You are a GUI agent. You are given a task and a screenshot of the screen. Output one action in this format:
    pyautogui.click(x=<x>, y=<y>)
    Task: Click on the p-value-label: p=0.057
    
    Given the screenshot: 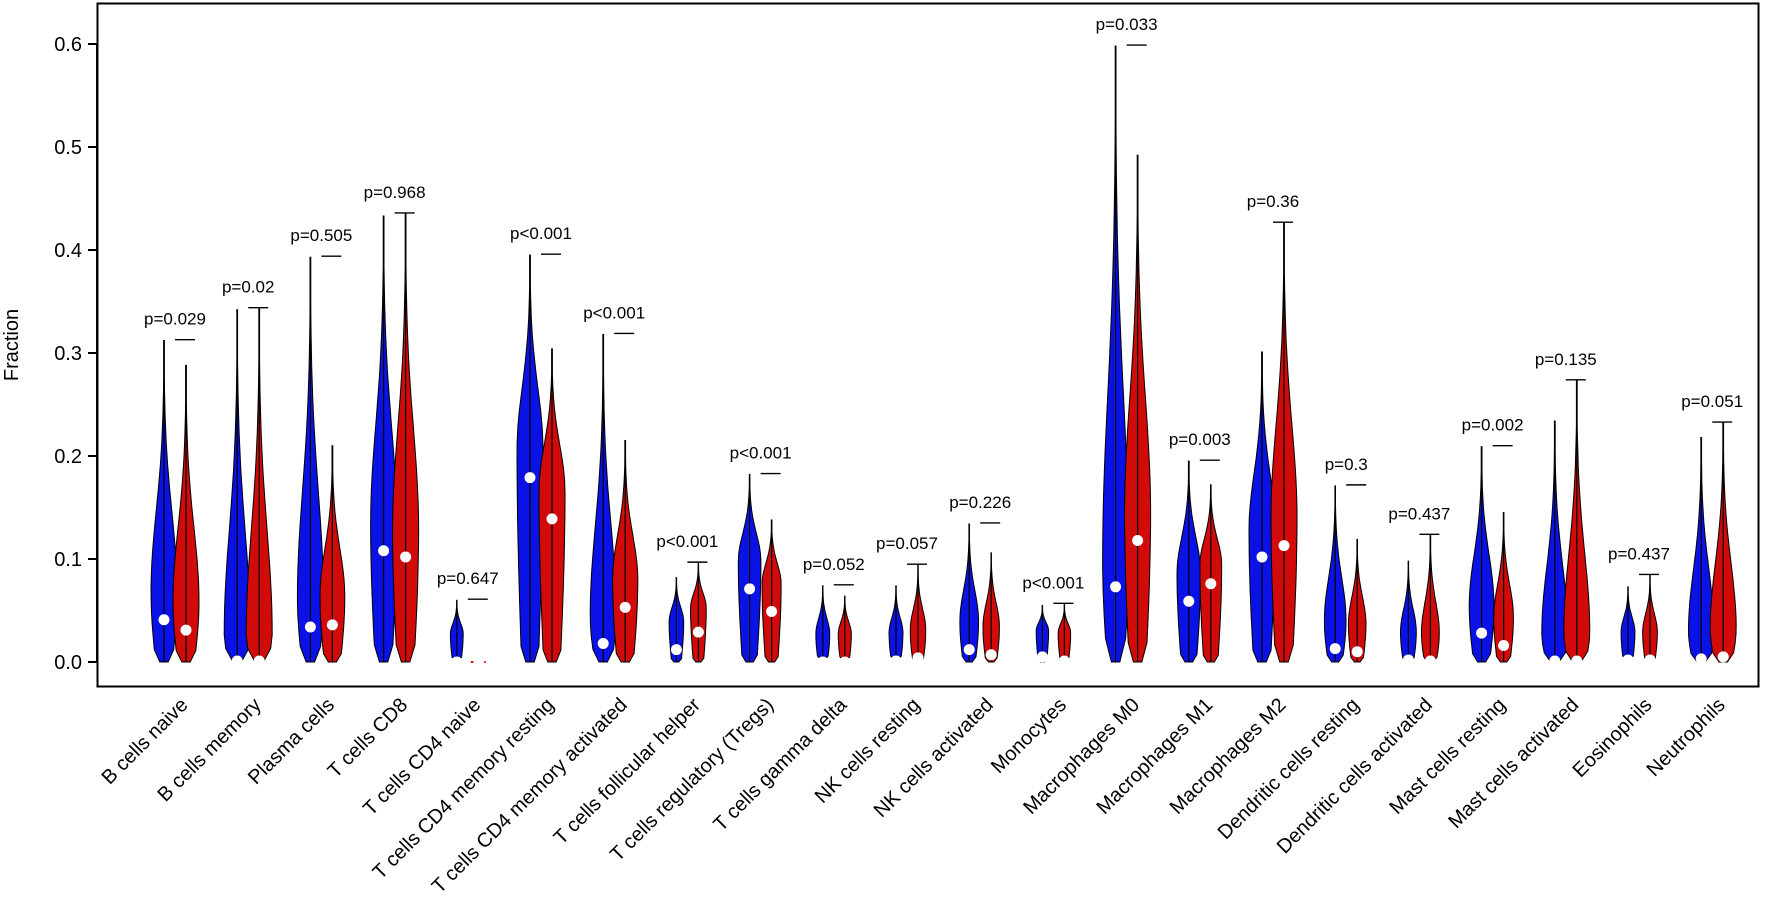 What is the action you would take?
    pyautogui.click(x=907, y=543)
    